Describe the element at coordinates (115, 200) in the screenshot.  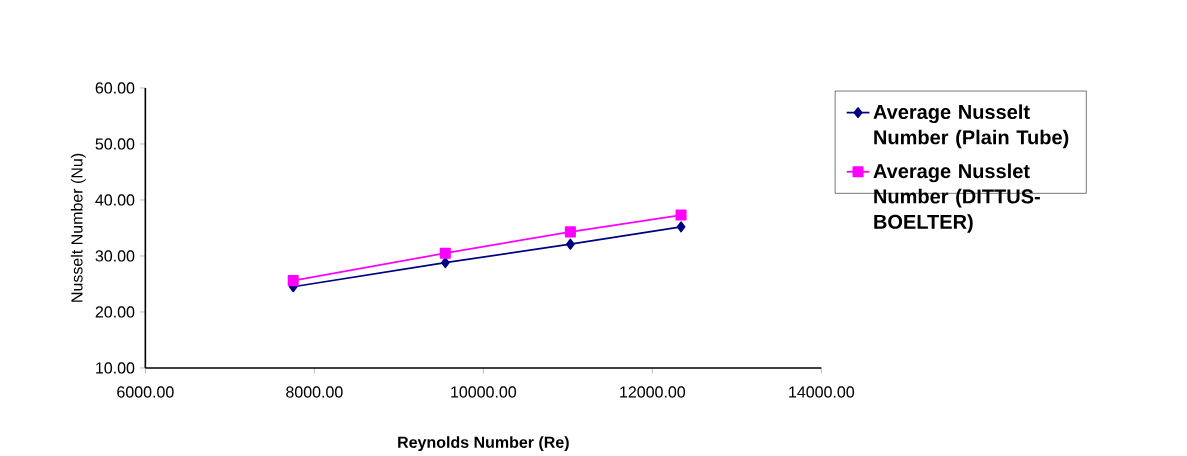
I see `y-tick-label: 40.00` at that location.